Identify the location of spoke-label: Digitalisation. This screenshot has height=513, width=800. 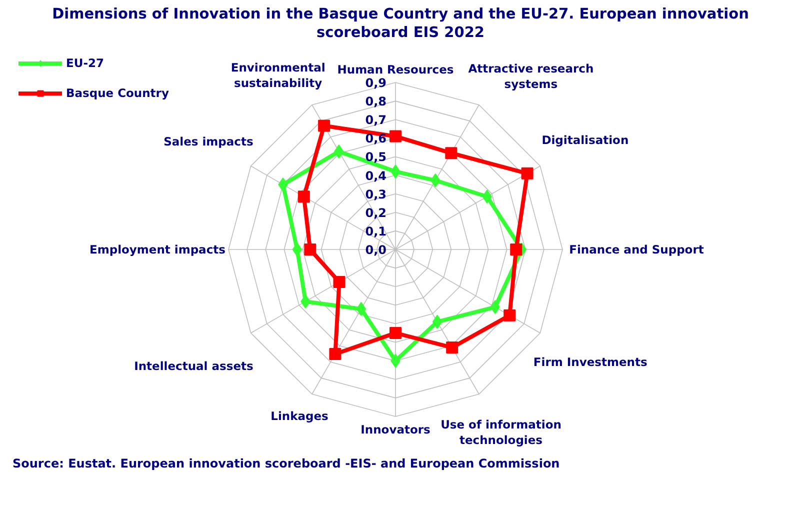
(585, 140).